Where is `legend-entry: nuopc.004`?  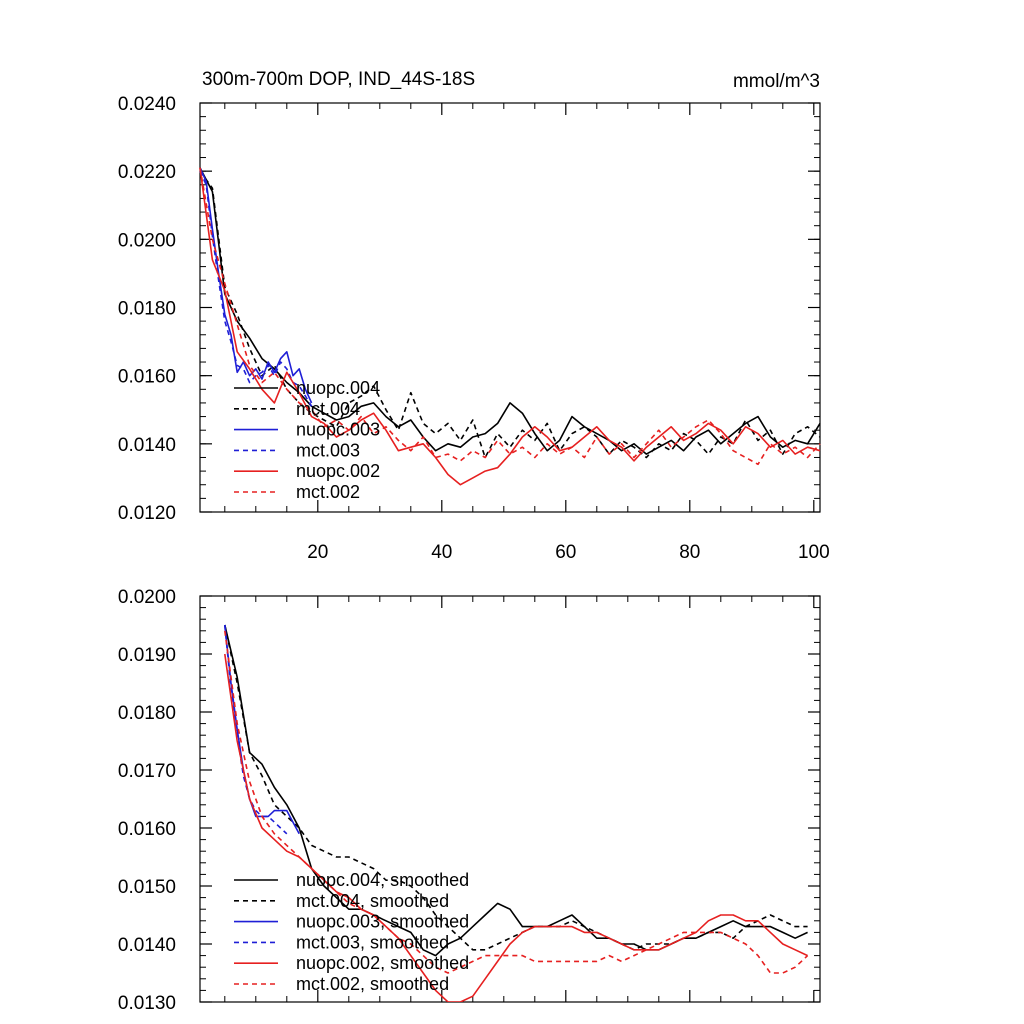
legend-entry: nuopc.004 is located at coordinates (338, 388).